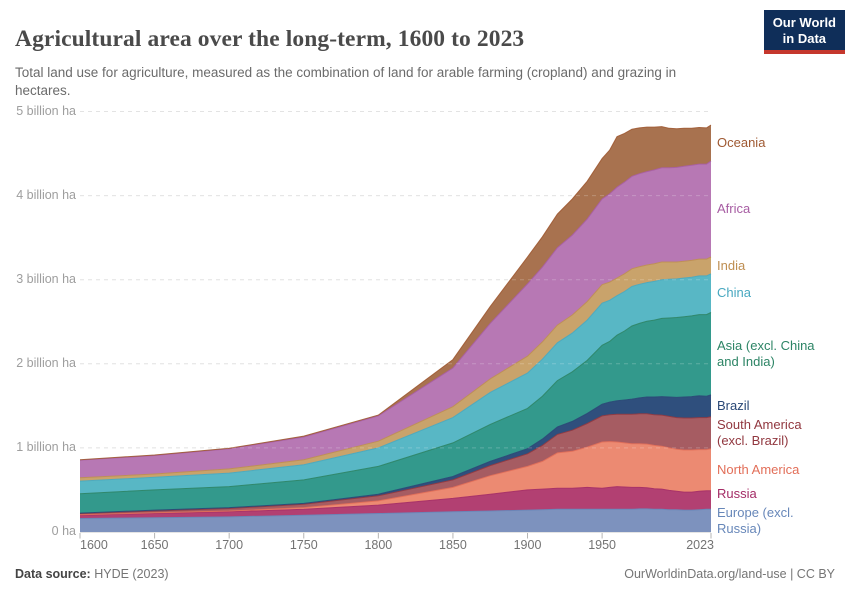 The image size is (850, 600). Describe the element at coordinates (759, 432) in the screenshot. I see `series-label-south-america: South America (excl. Brazil)` at that location.